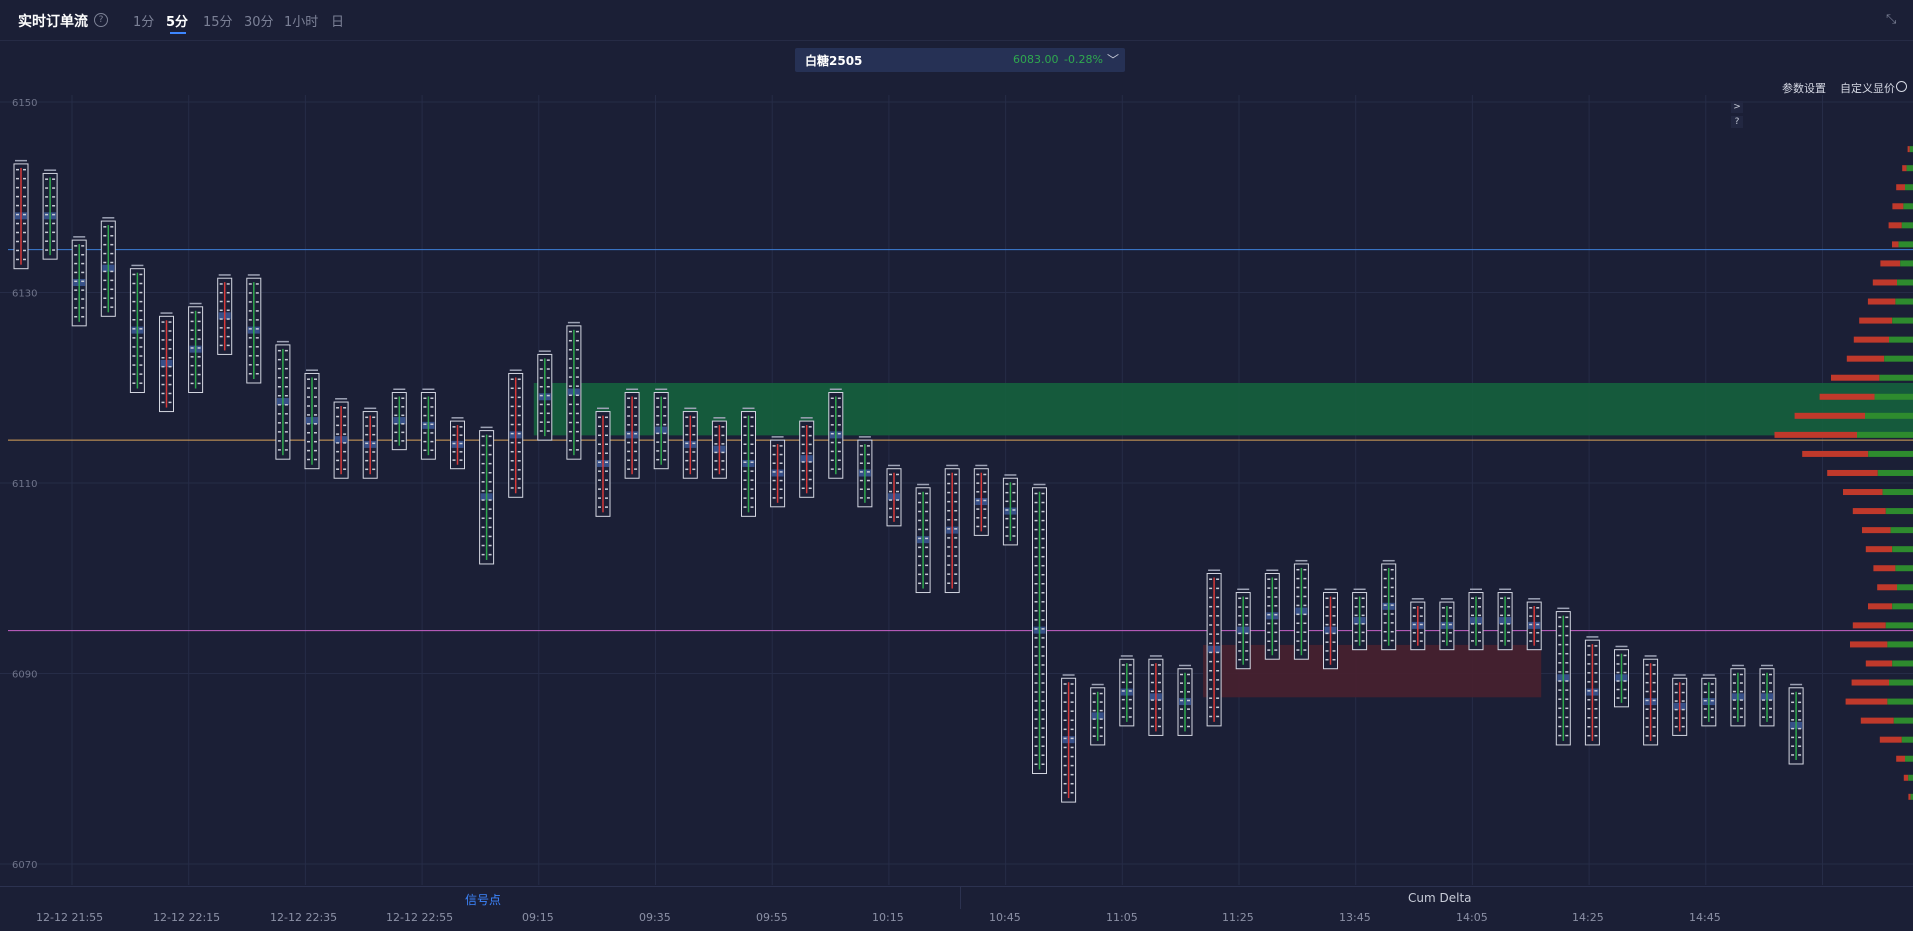  I want to click on tab-day: 日, so click(338, 22).